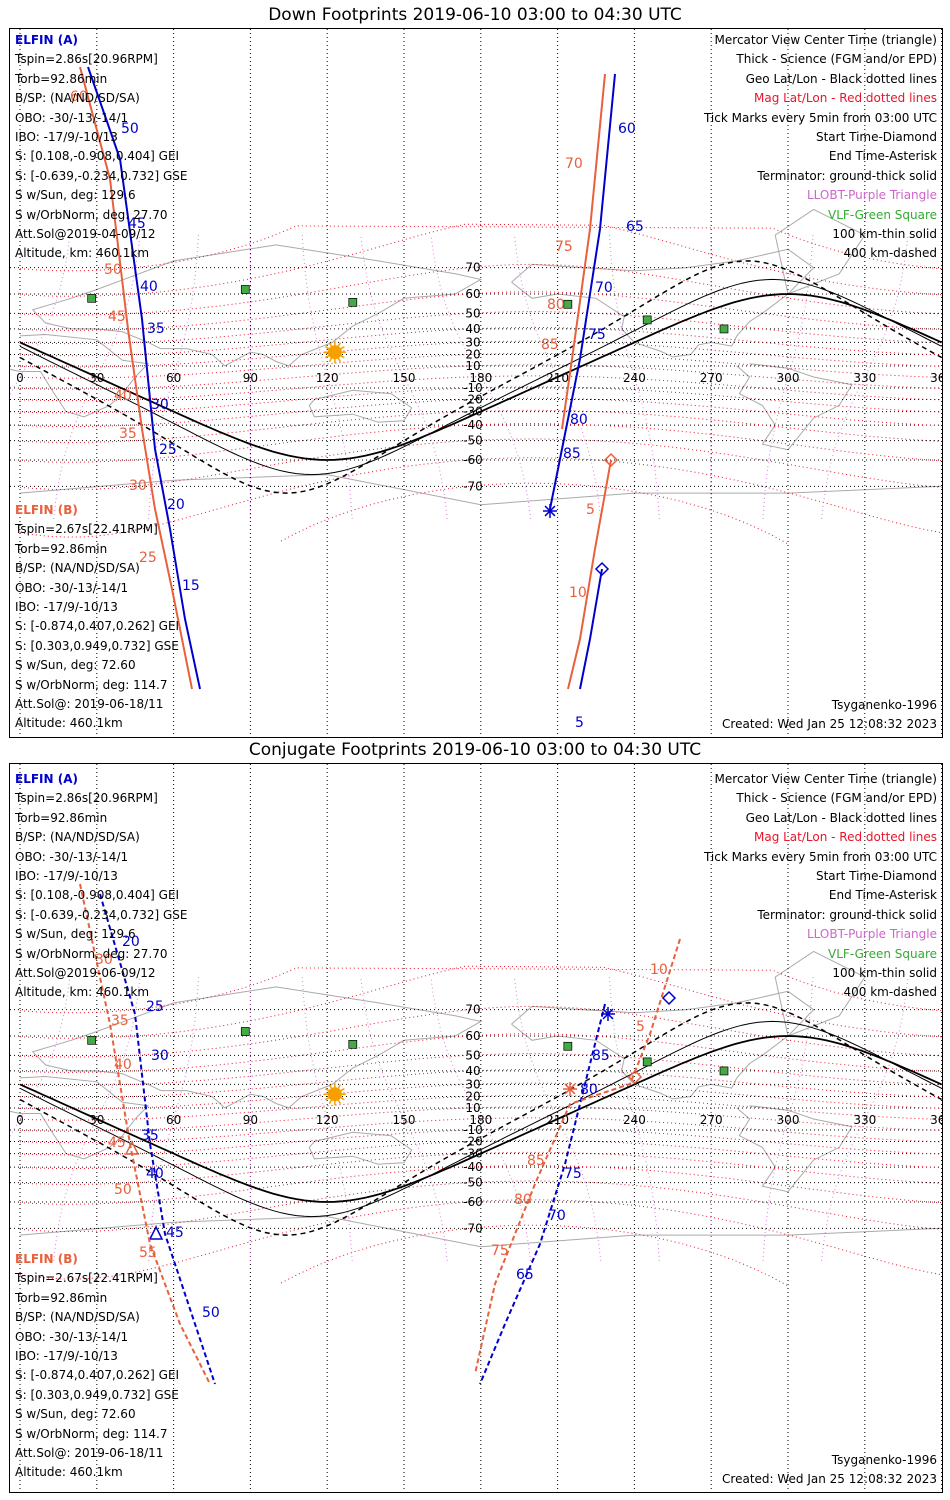 This screenshot has height=1500, width=950. I want to click on lon-tick-label: 240, so click(634, 378).